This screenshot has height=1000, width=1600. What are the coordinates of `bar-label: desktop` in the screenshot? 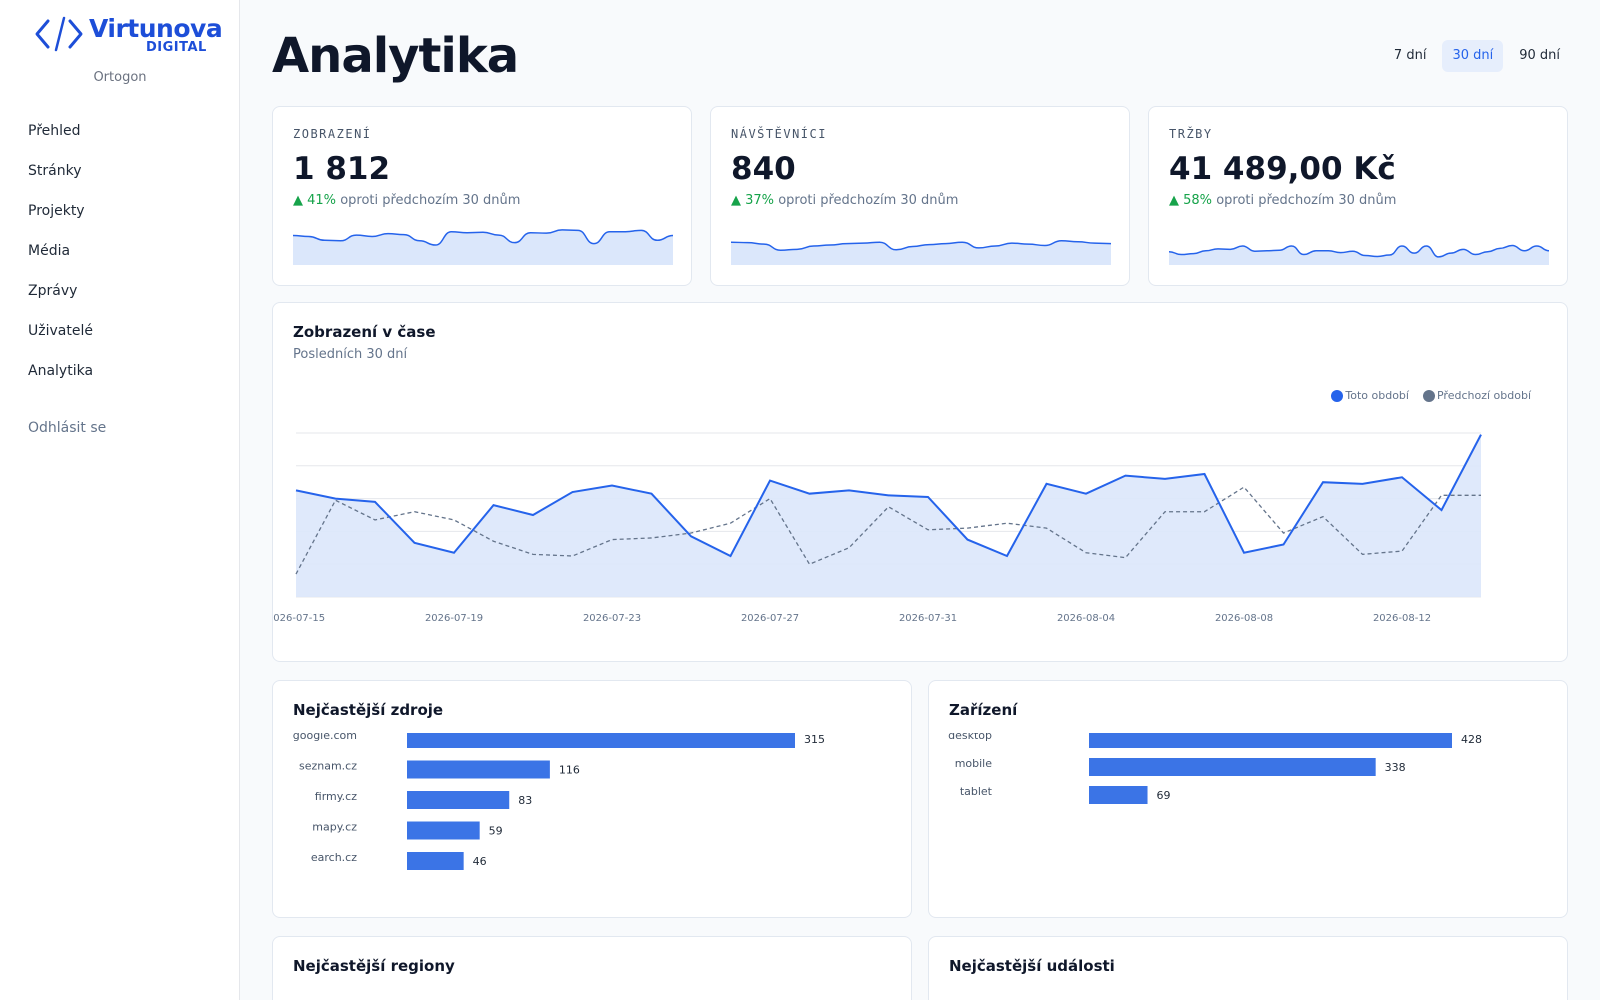 It's located at (970, 737).